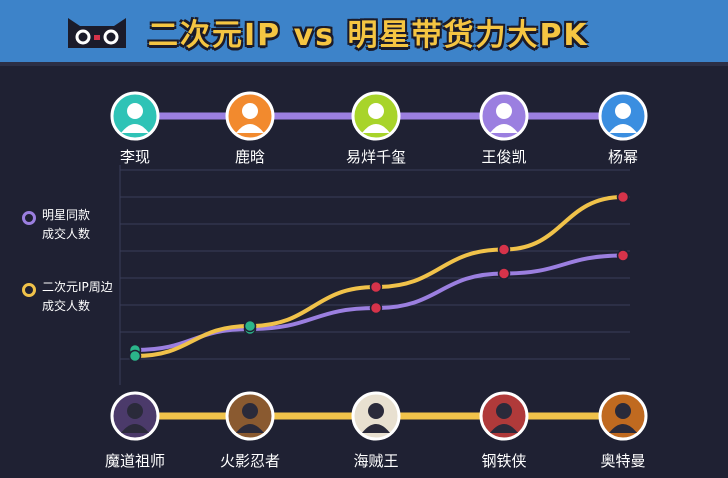  Describe the element at coordinates (134, 157) in the screenshot. I see `celebrity-name-label: 李现` at that location.